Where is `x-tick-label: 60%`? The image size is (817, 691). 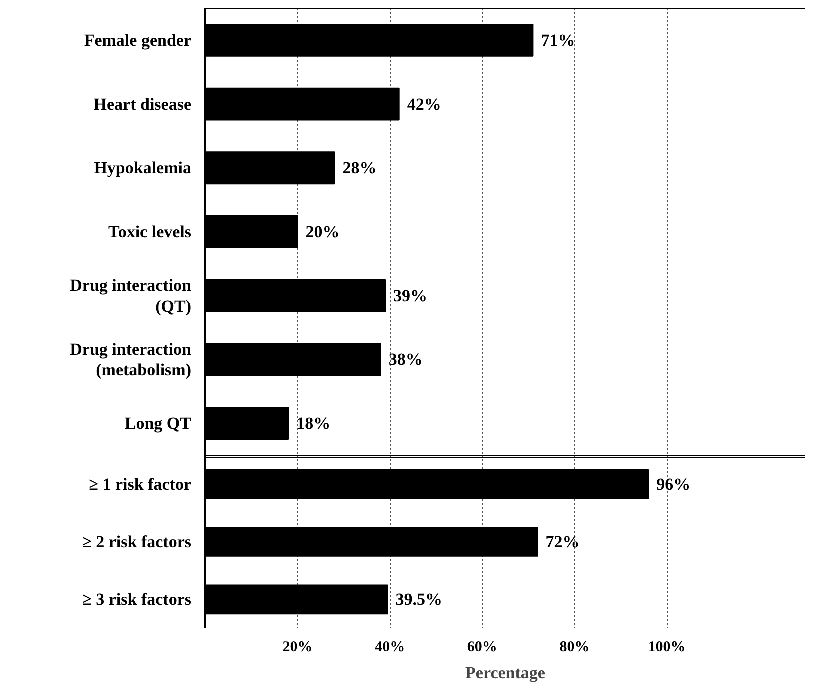 x-tick-label: 60% is located at coordinates (482, 648).